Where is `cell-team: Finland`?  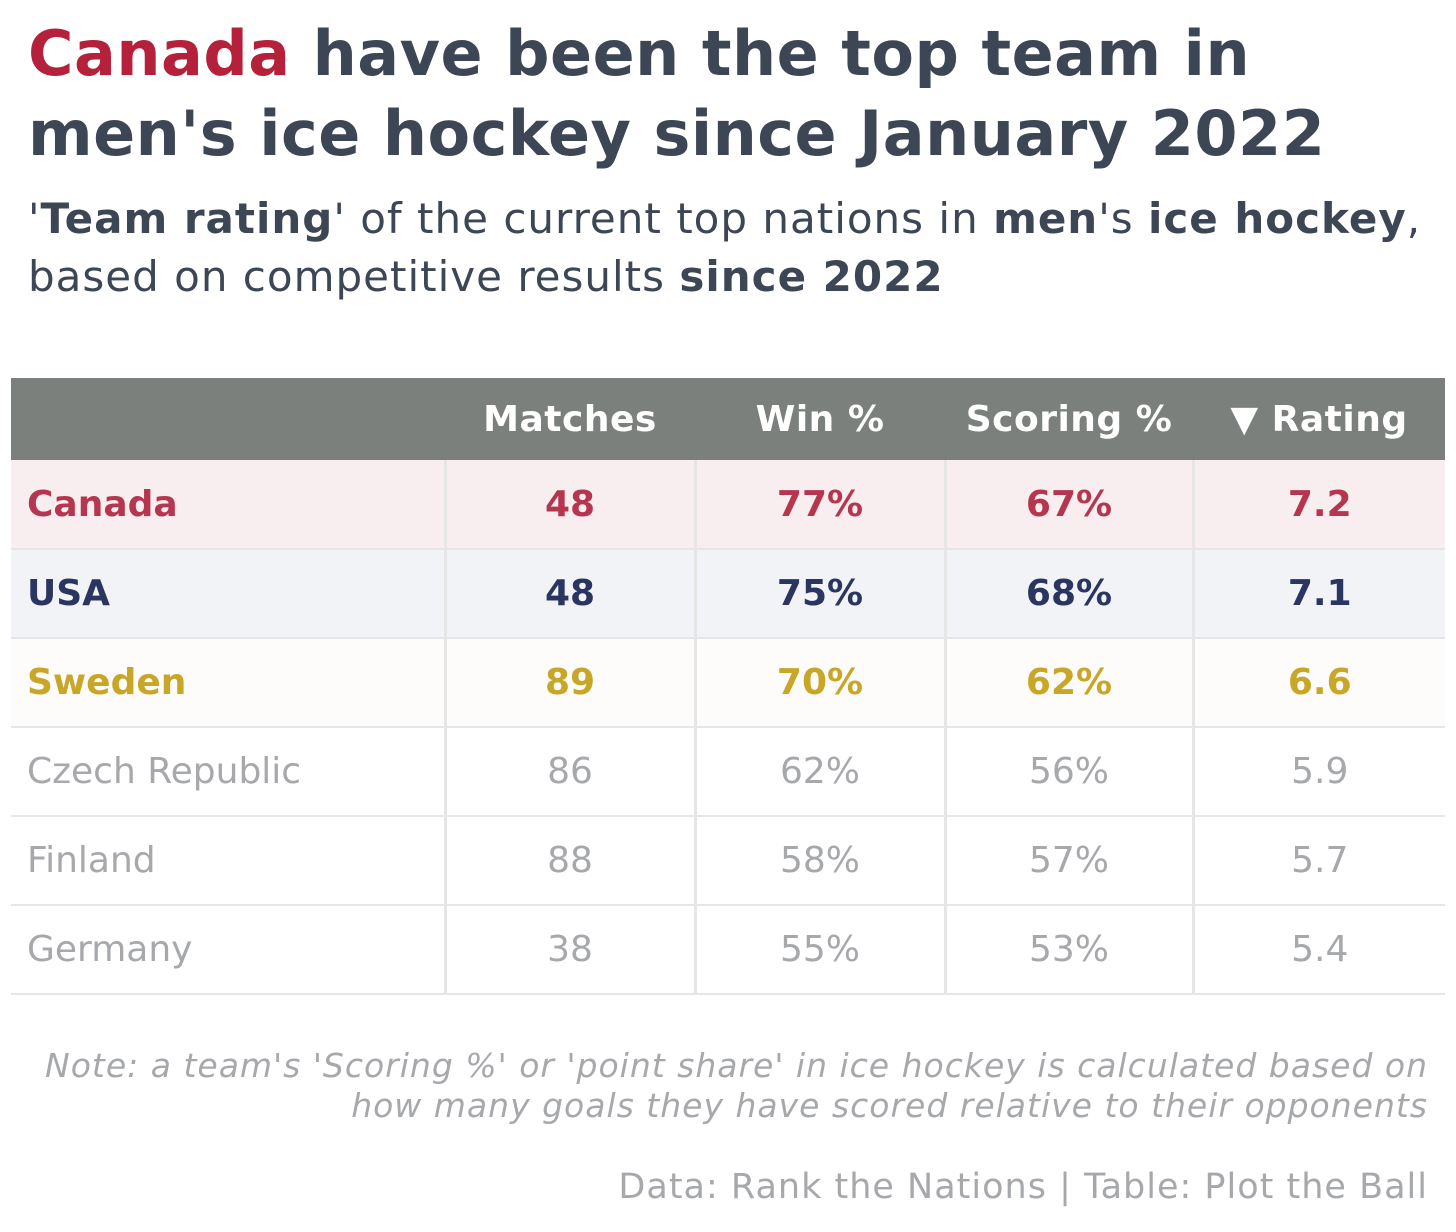 cell-team: Finland is located at coordinates (228, 861).